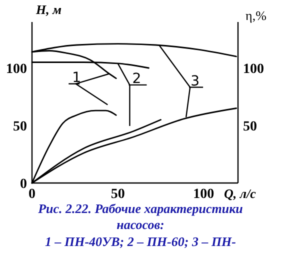 This screenshot has width=281, height=266. I want to click on x-axis-title: Q, л/с, so click(240, 193).